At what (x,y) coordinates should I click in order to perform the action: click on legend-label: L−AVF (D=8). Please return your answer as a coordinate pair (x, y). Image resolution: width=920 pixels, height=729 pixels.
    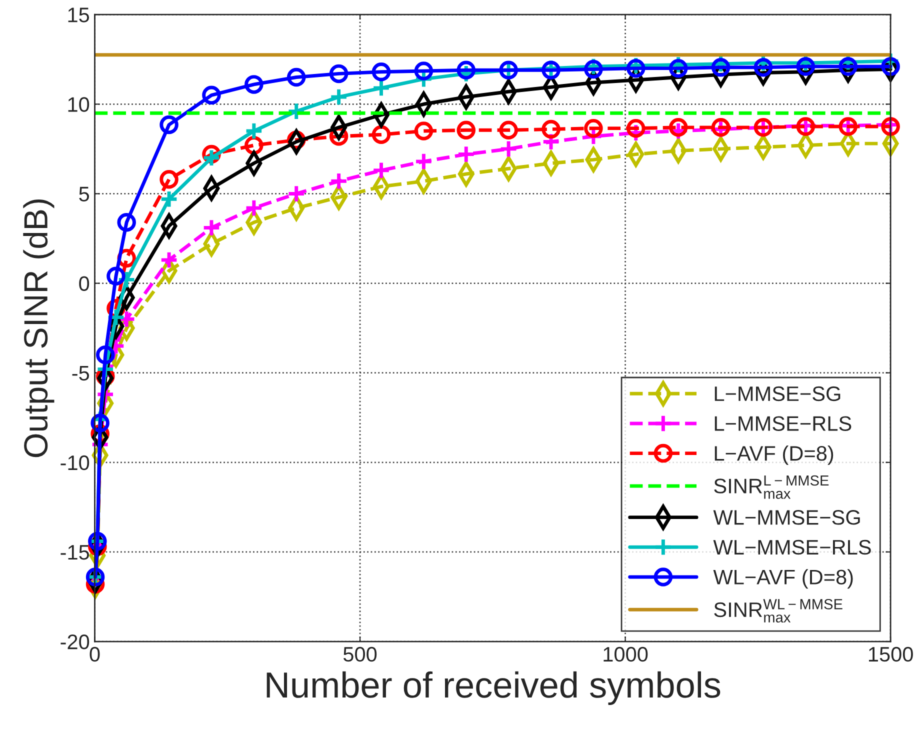
    Looking at the image, I should click on (774, 455).